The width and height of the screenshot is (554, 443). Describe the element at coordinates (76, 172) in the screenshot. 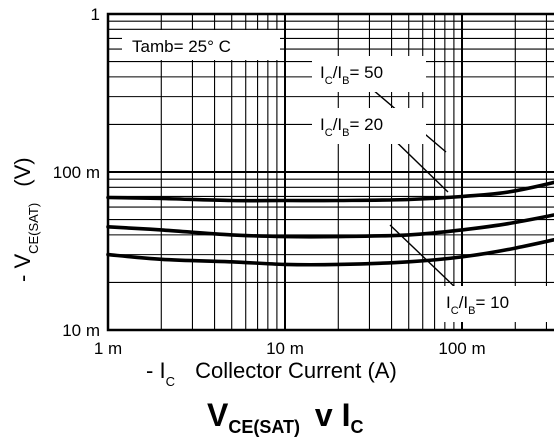

I see `y-tick-label: 100 m` at that location.